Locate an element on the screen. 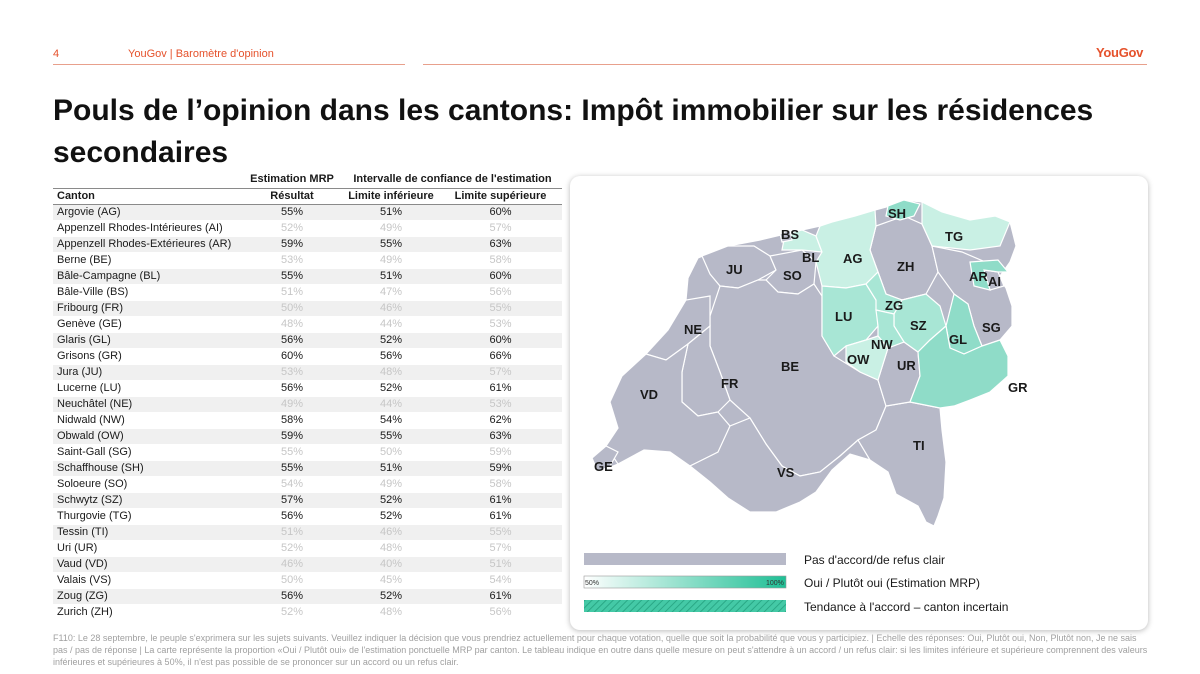 Image resolution: width=1200 pixels, height=674 pixels. cell-result: 46% is located at coordinates (292, 564).